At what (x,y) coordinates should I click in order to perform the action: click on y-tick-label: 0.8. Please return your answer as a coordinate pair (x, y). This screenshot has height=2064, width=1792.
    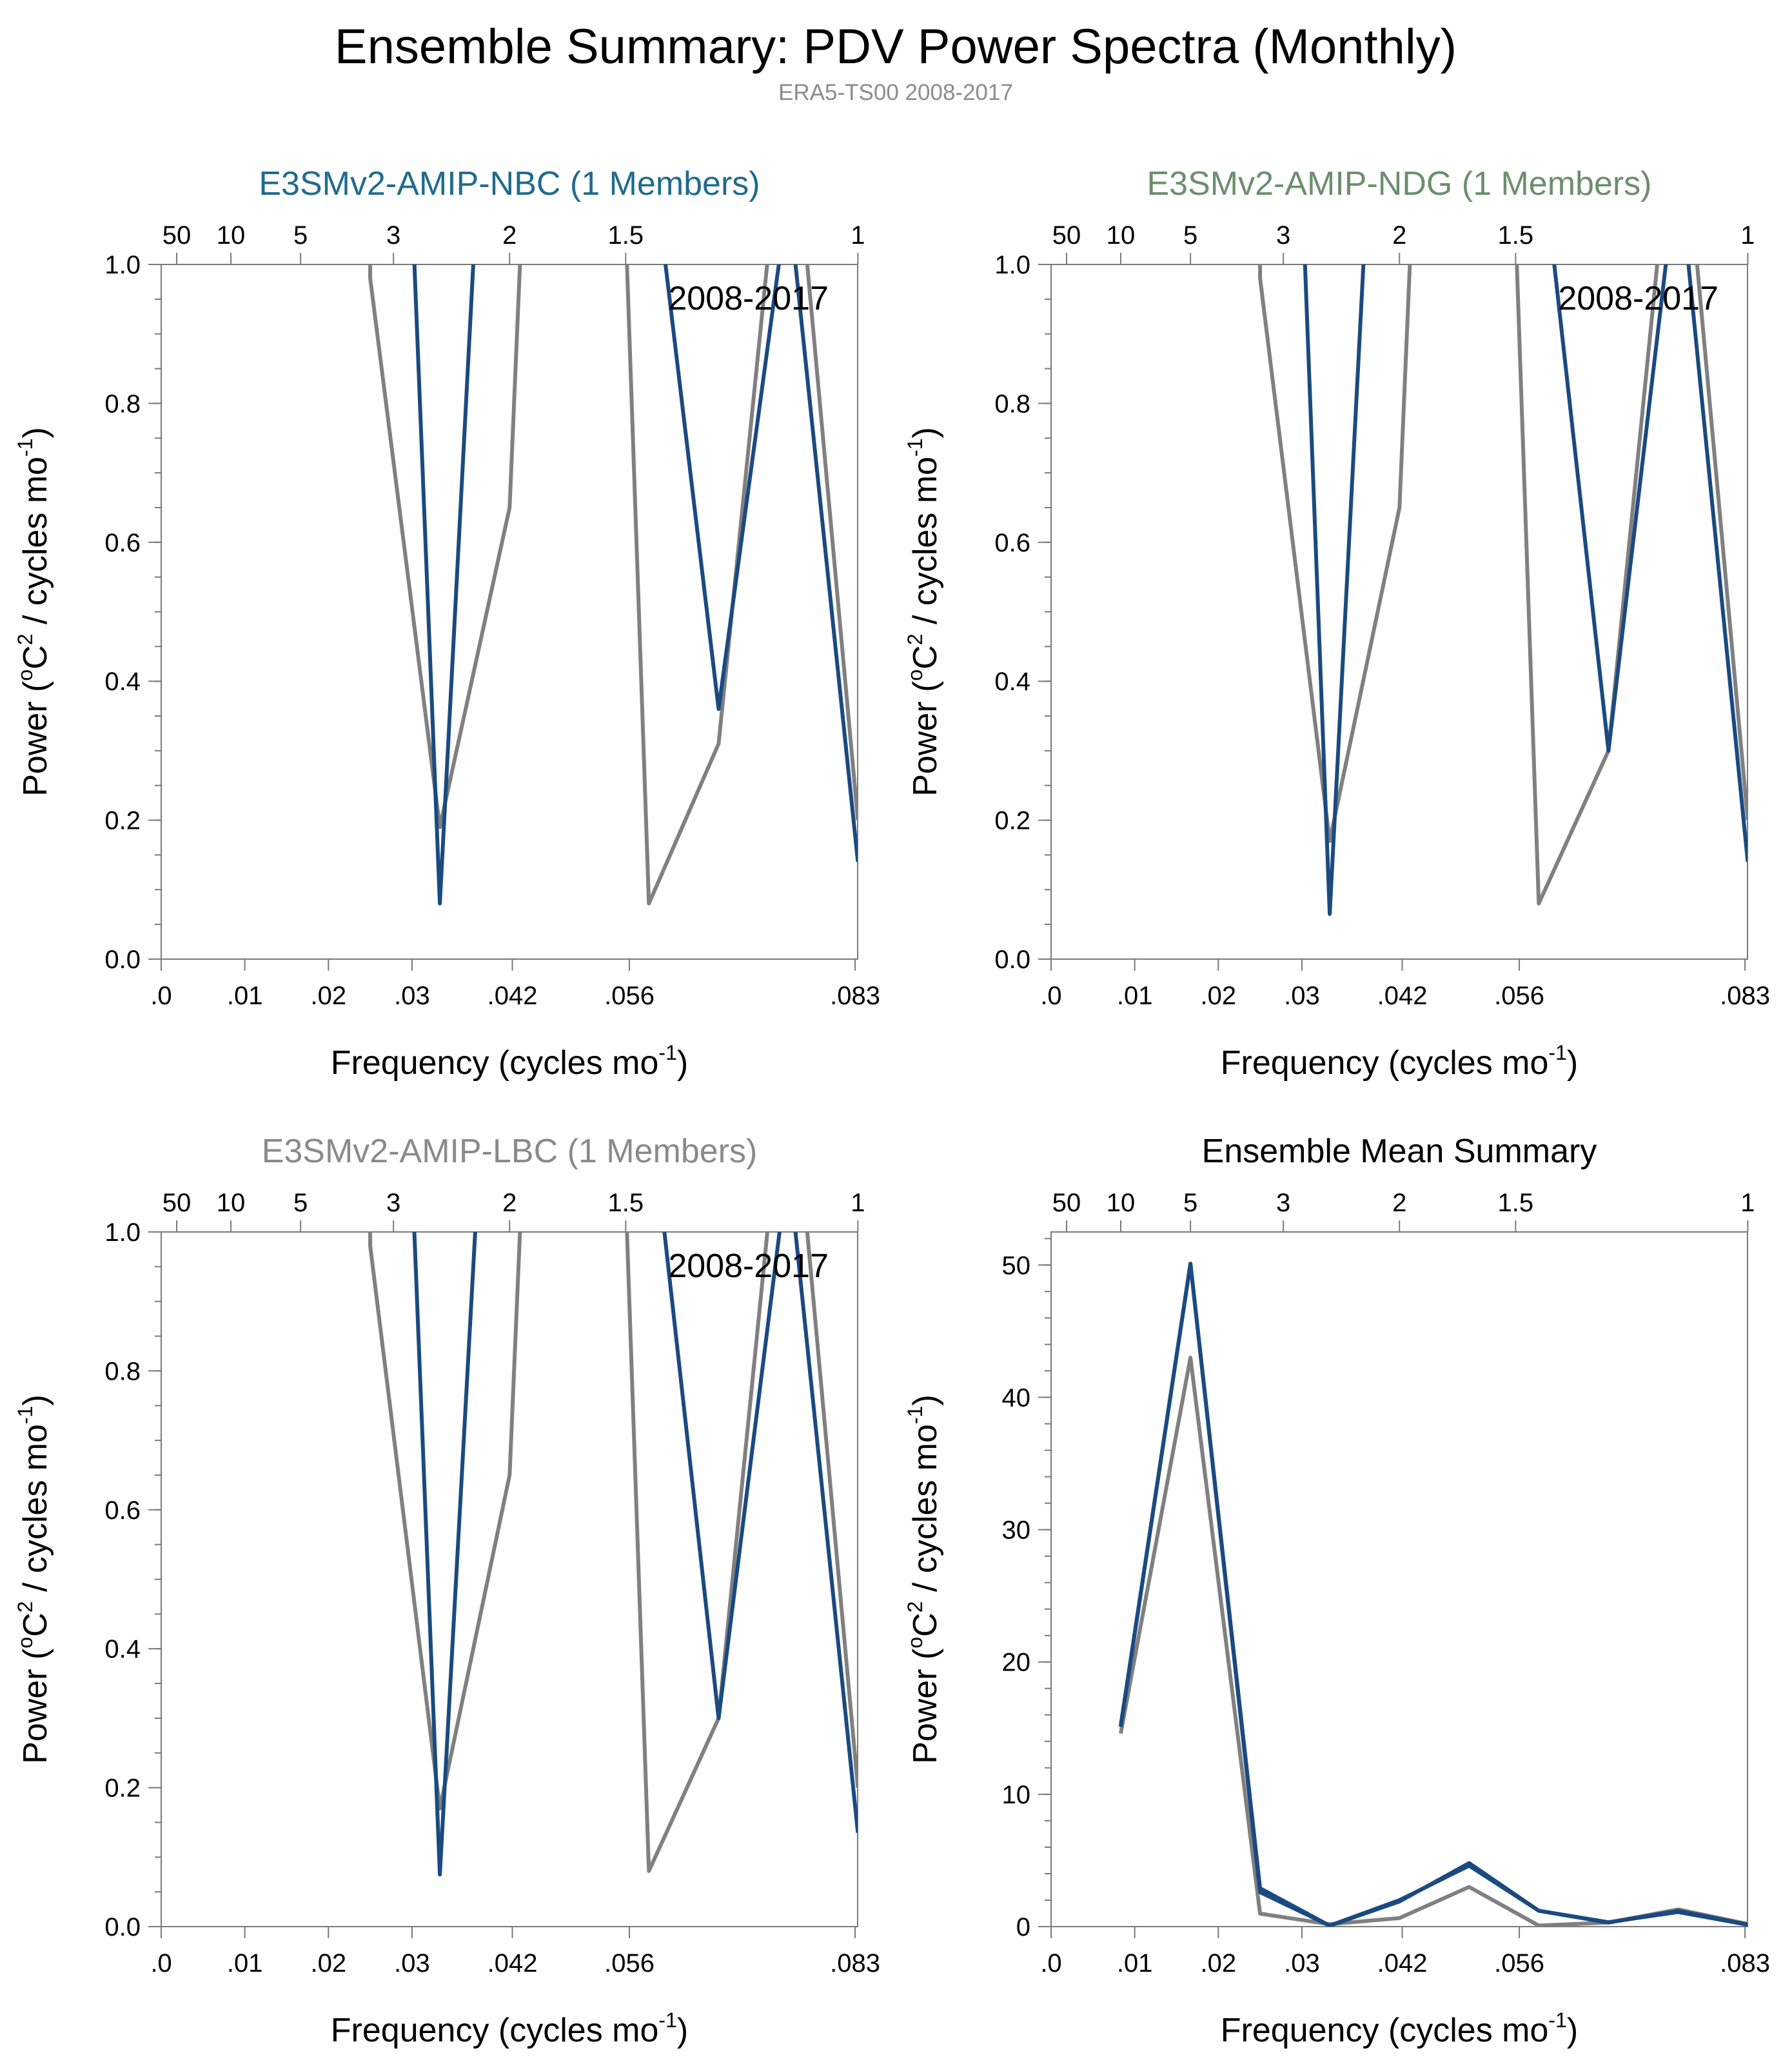
    Looking at the image, I should click on (122, 404).